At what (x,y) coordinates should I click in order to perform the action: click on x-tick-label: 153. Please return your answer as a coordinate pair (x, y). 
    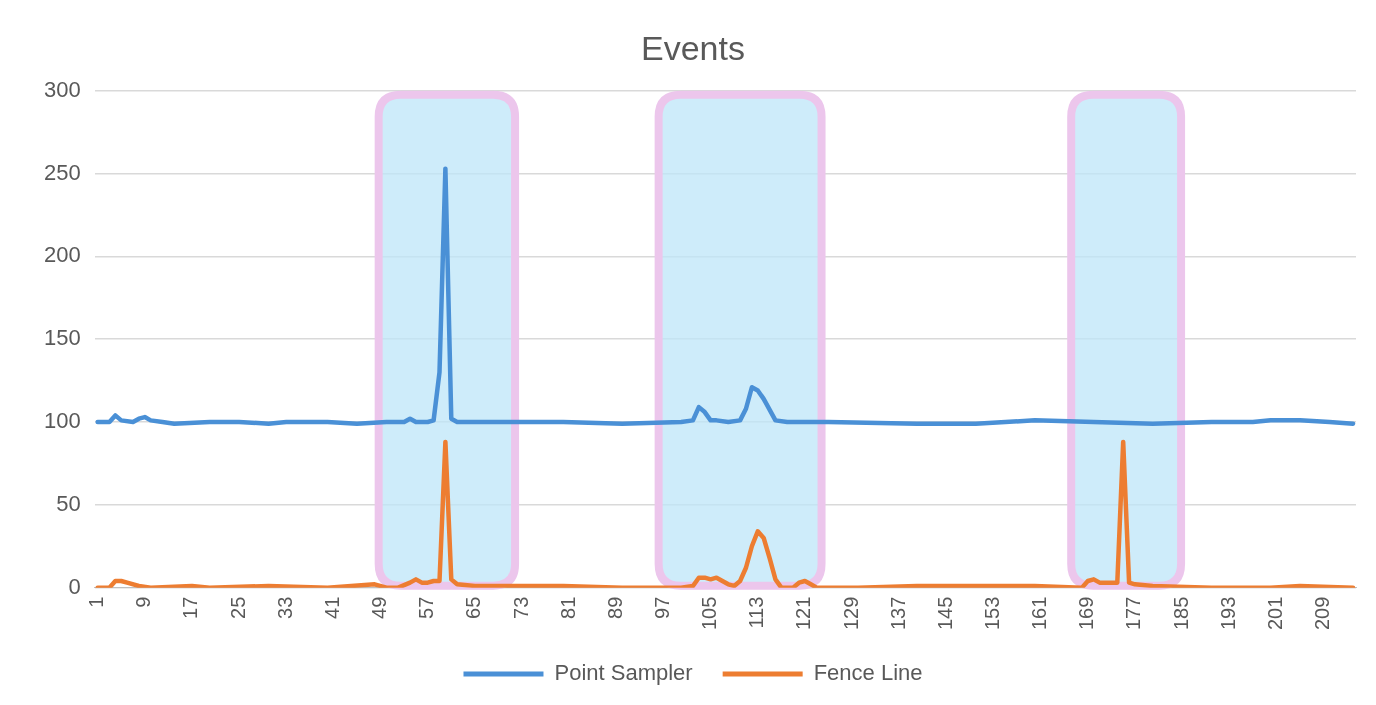
    Looking at the image, I should click on (992, 613).